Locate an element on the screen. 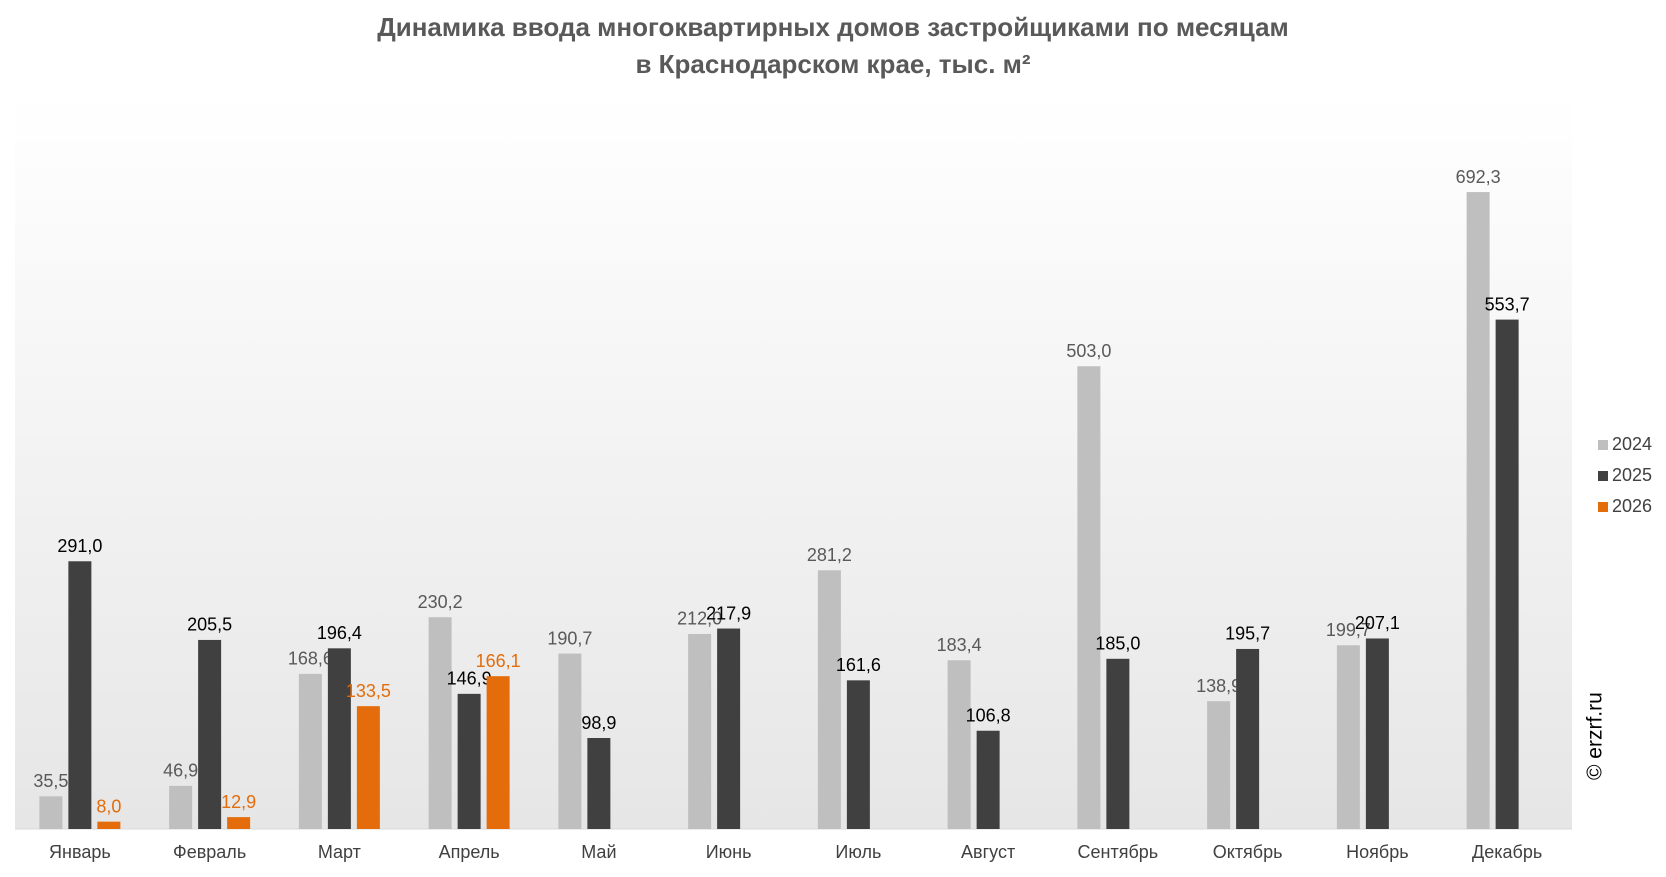 The image size is (1666, 877). data-label: 35,5 is located at coordinates (50, 781).